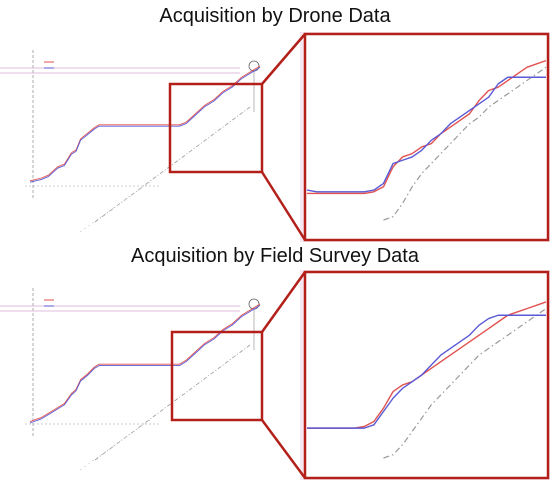 The width and height of the screenshot is (550, 482). What do you see at coordinates (275, 16) in the screenshot?
I see `chart-title-drone: Acquisition by Drone Data` at bounding box center [275, 16].